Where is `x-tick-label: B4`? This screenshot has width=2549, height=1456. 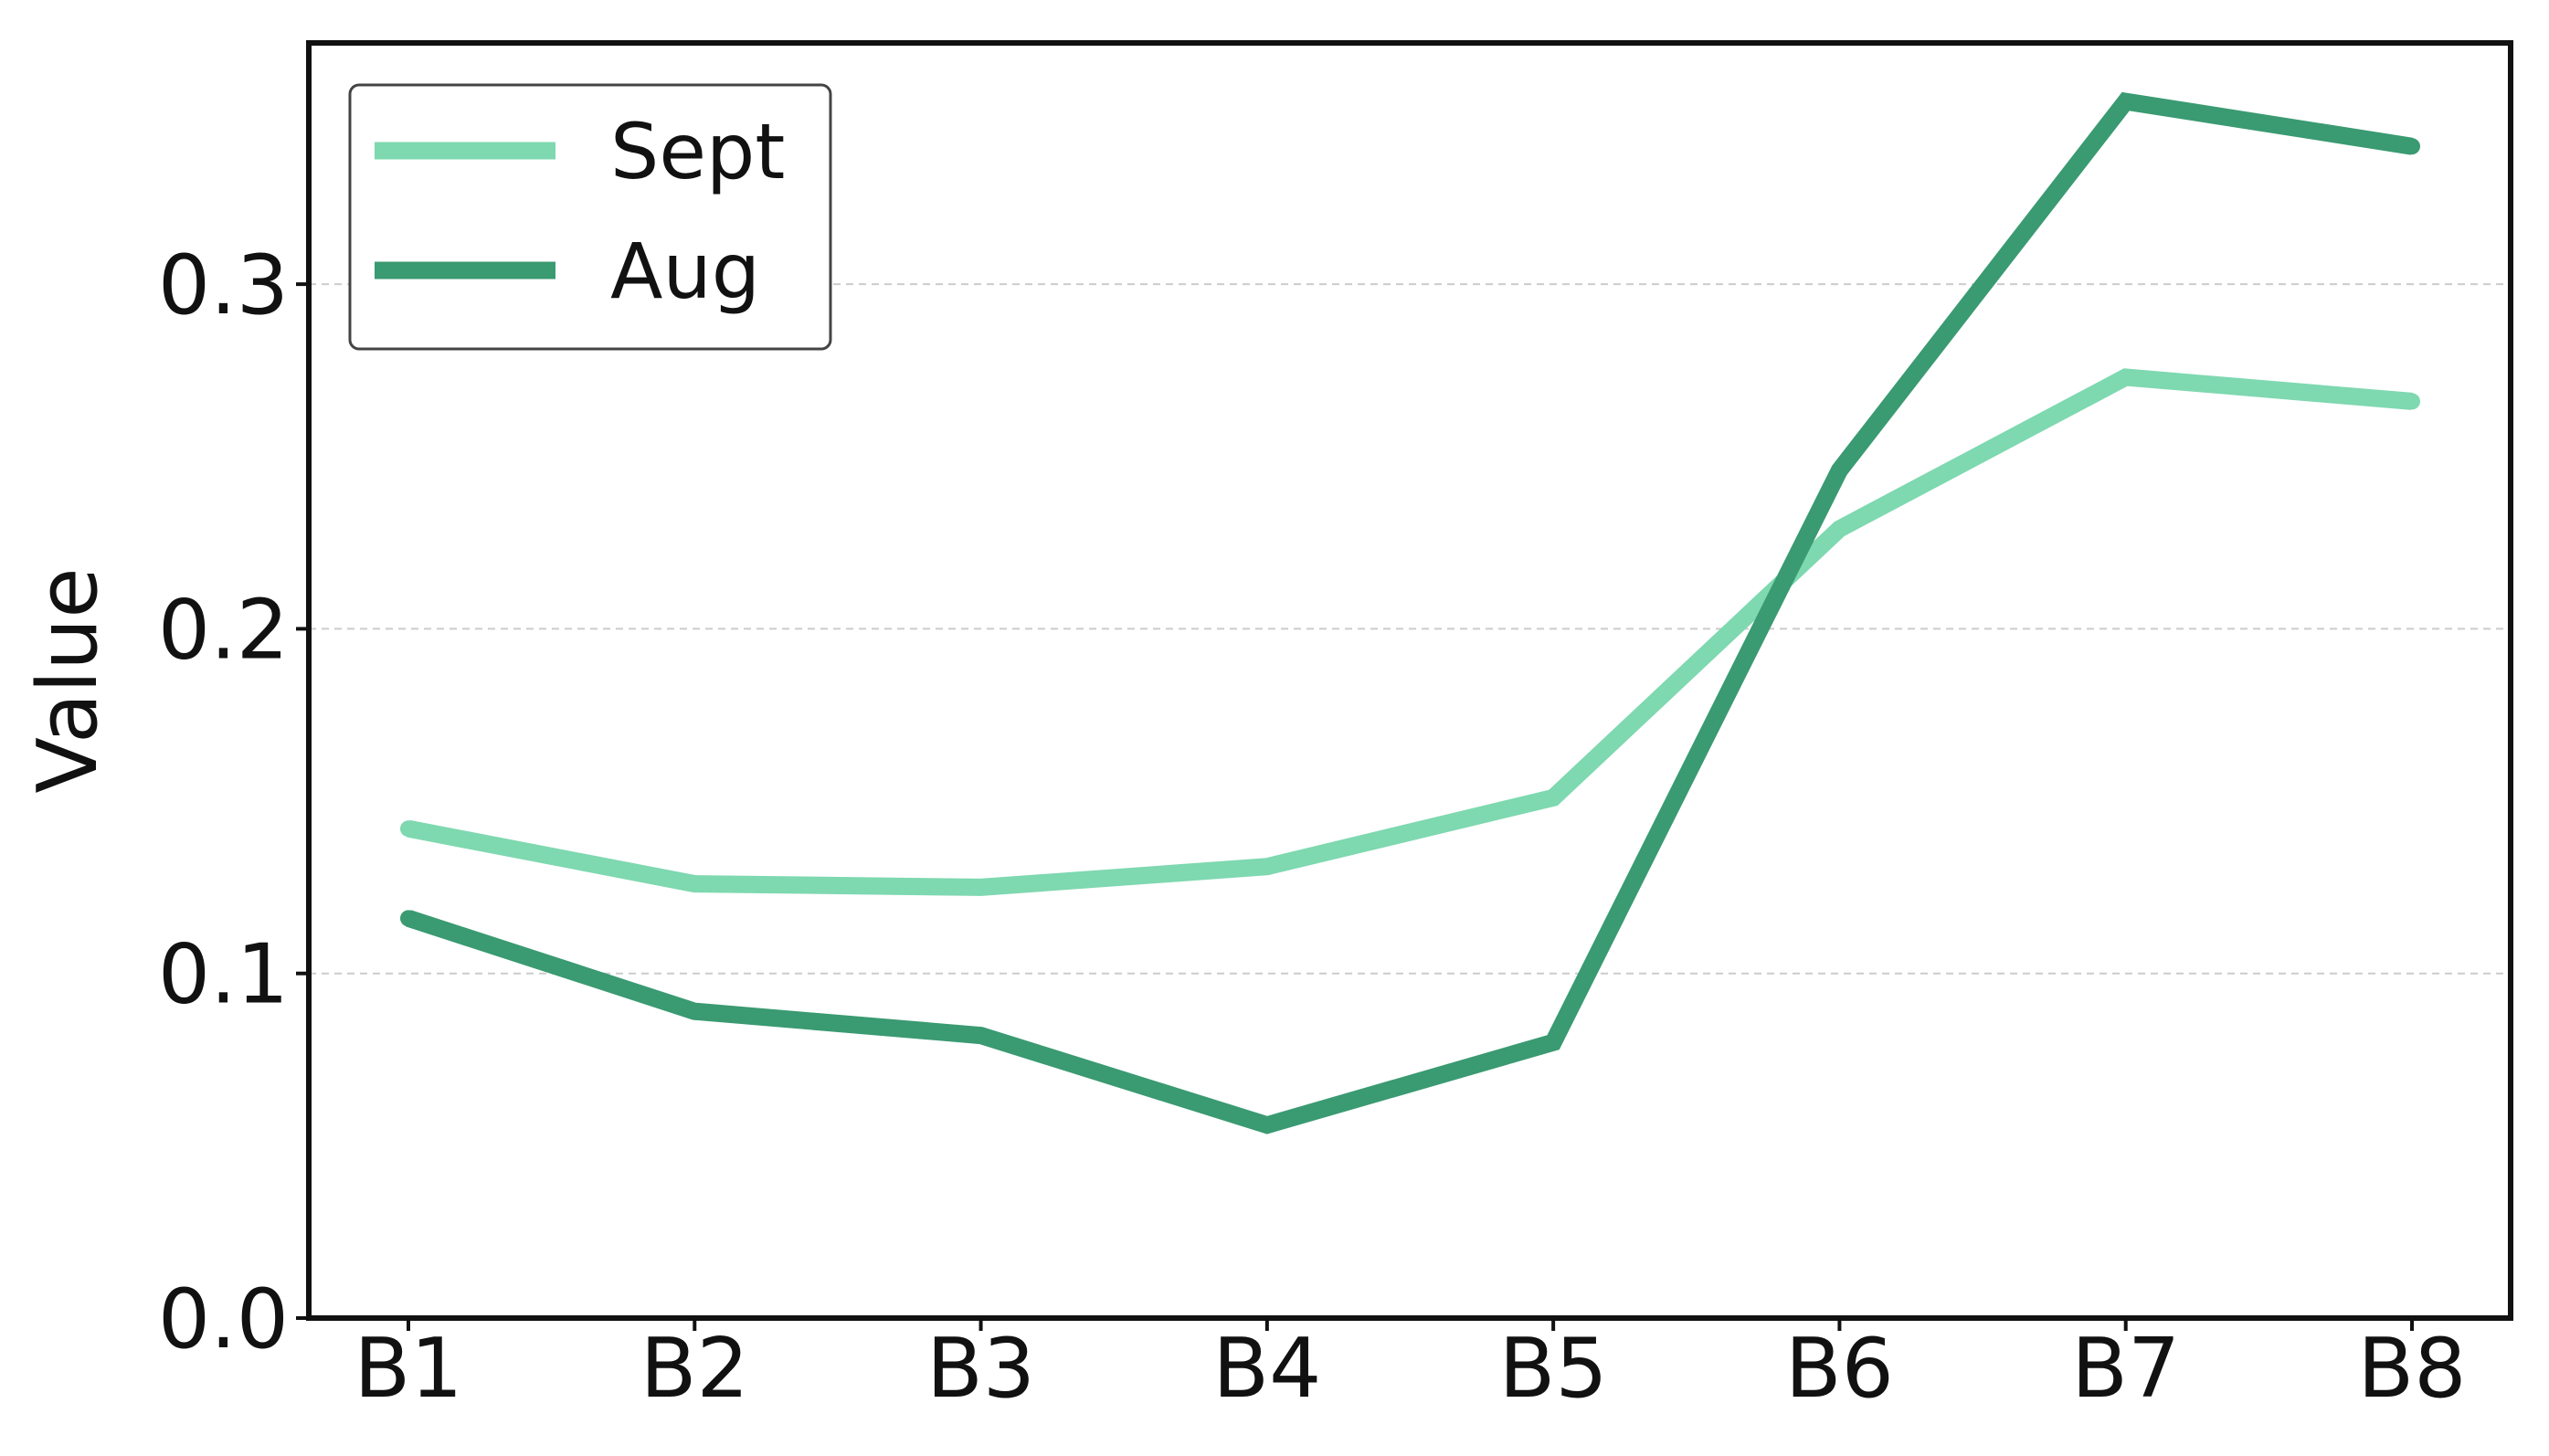 x-tick-label: B4 is located at coordinates (1266, 1369).